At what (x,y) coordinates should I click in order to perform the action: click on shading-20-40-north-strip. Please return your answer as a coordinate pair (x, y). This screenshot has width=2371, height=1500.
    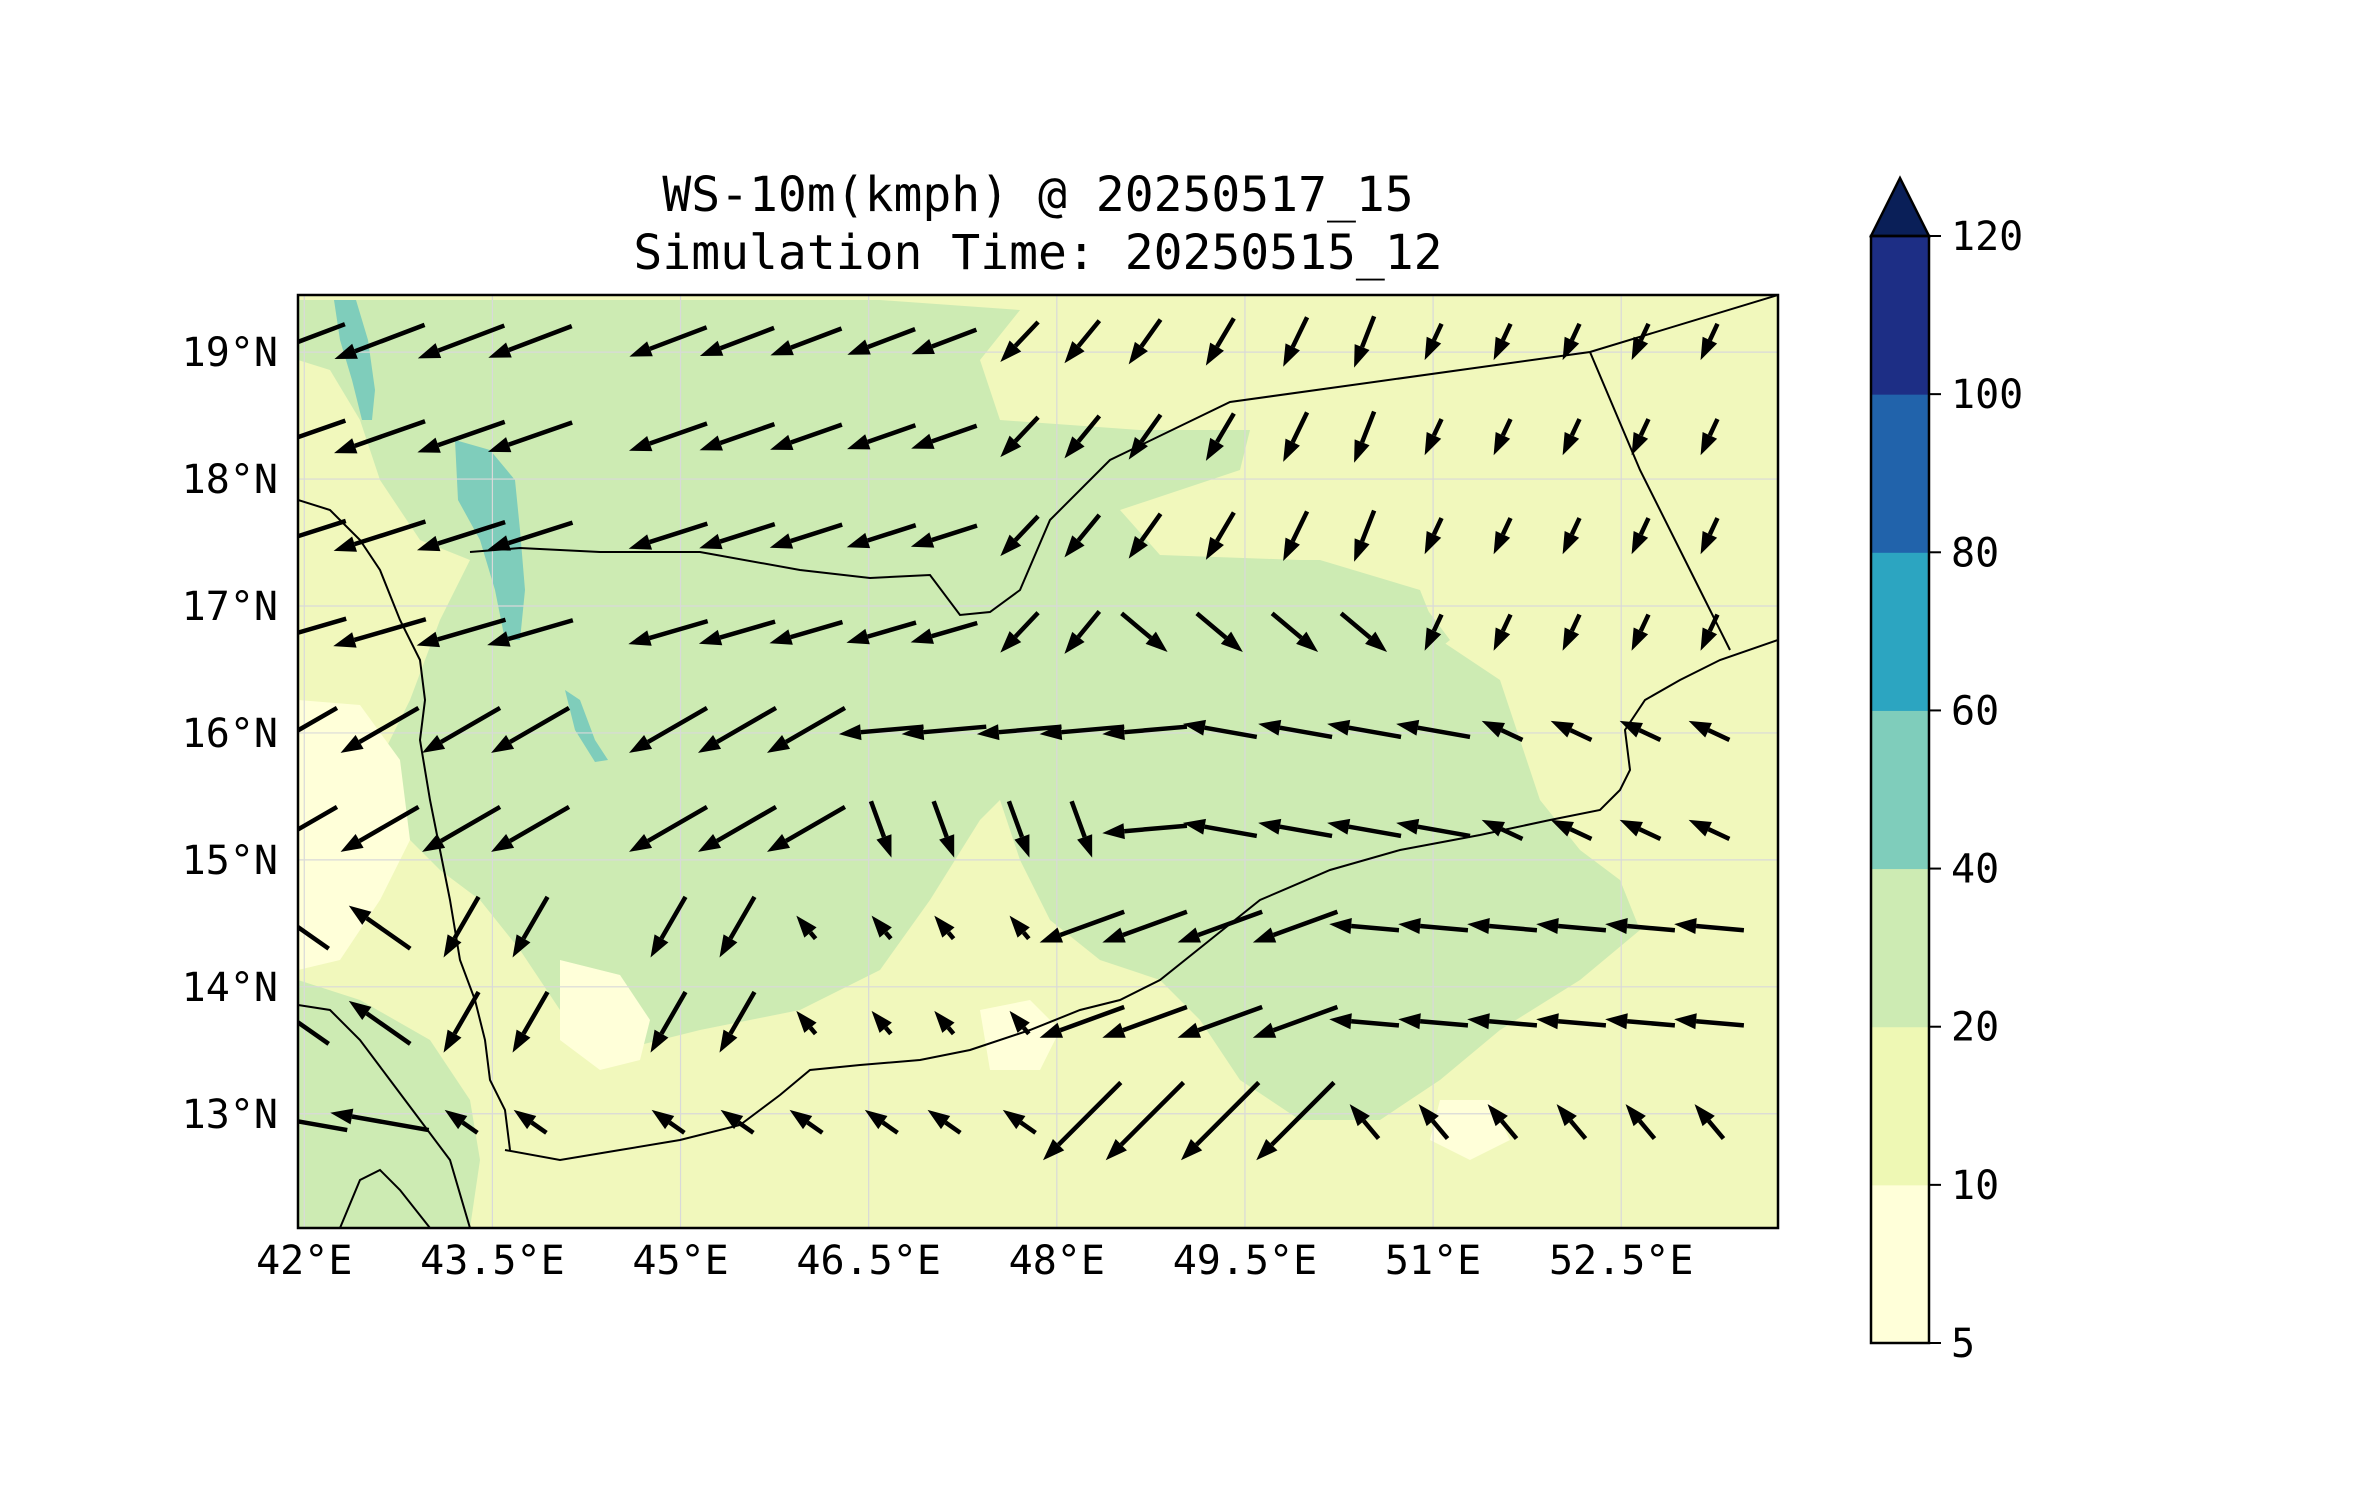
    Looking at the image, I should click on (550, 340).